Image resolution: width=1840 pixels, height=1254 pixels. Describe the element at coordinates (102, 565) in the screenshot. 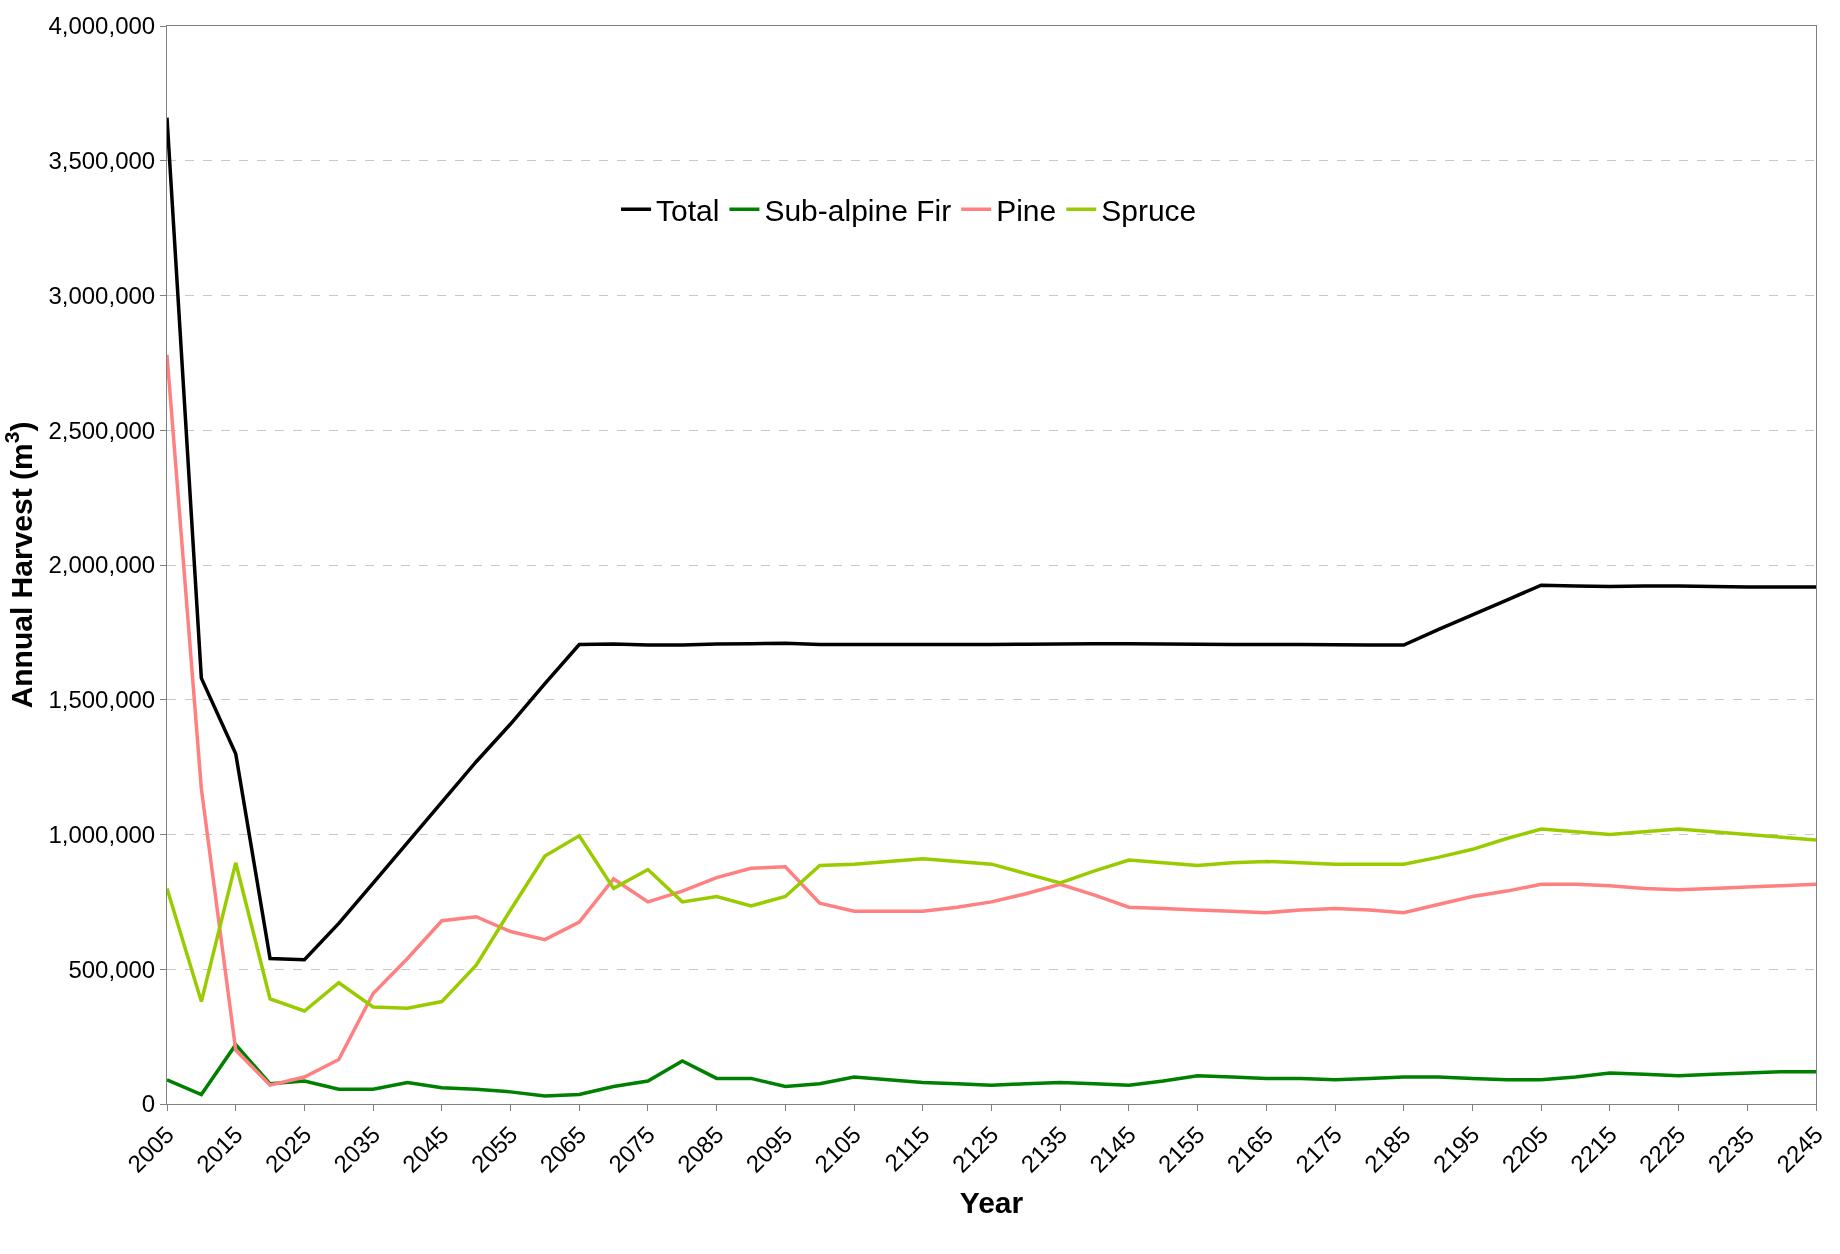

I see `y-tick-label: 2,000,000` at that location.